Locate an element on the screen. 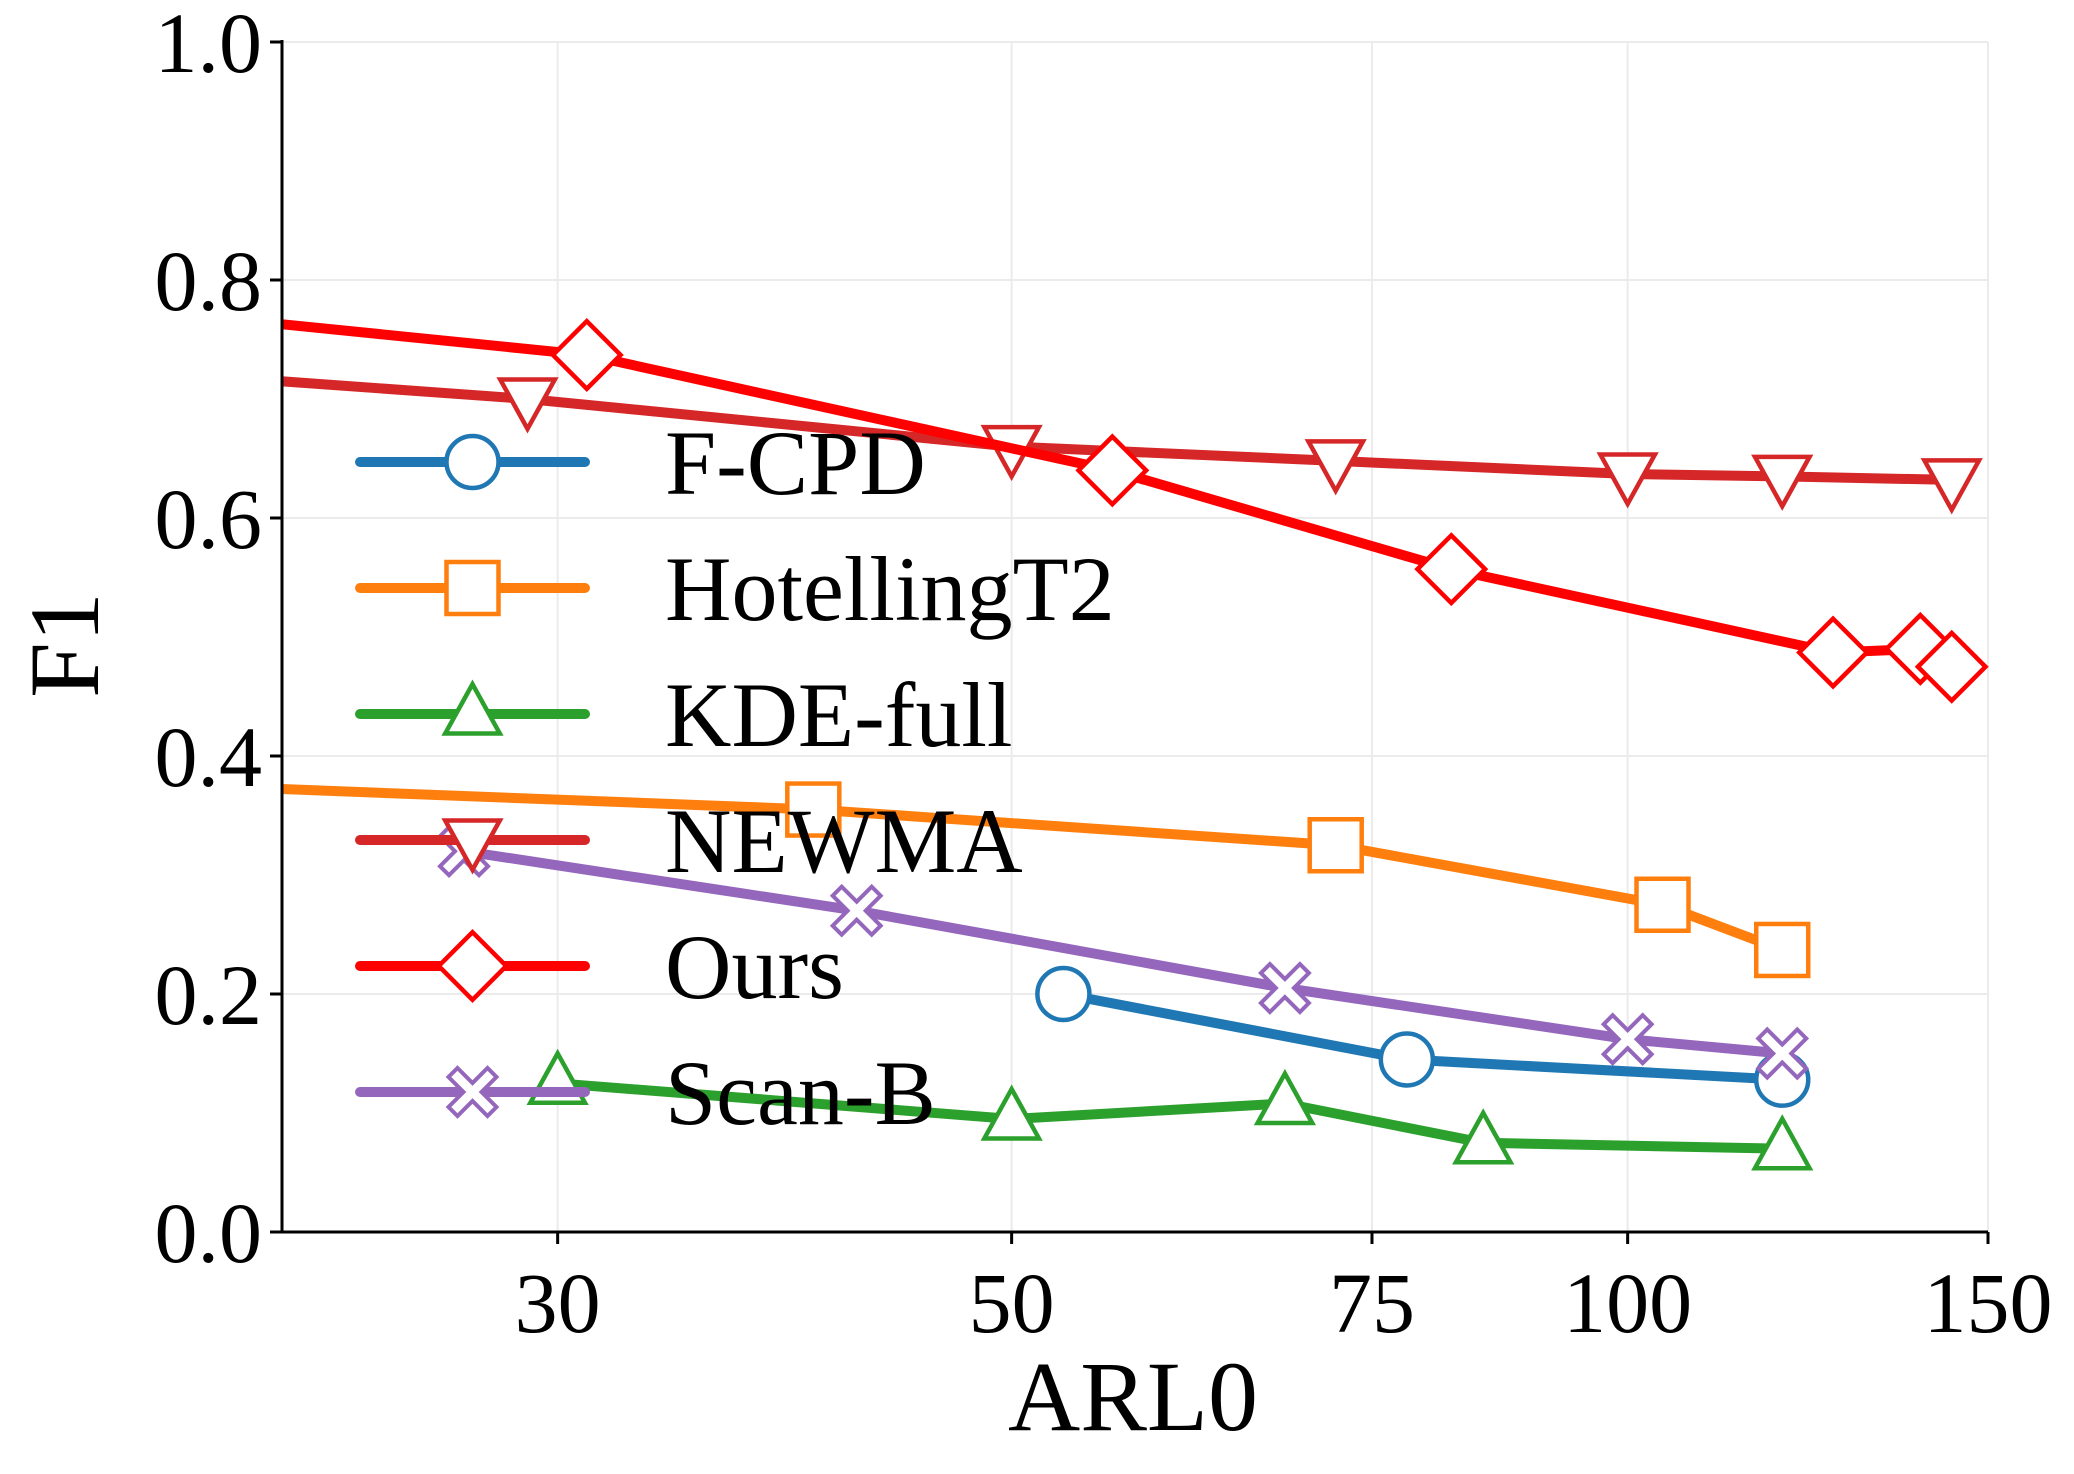 Image resolution: width=2074 pixels, height=1474 pixels. legend-label: Ours is located at coordinates (754, 967).